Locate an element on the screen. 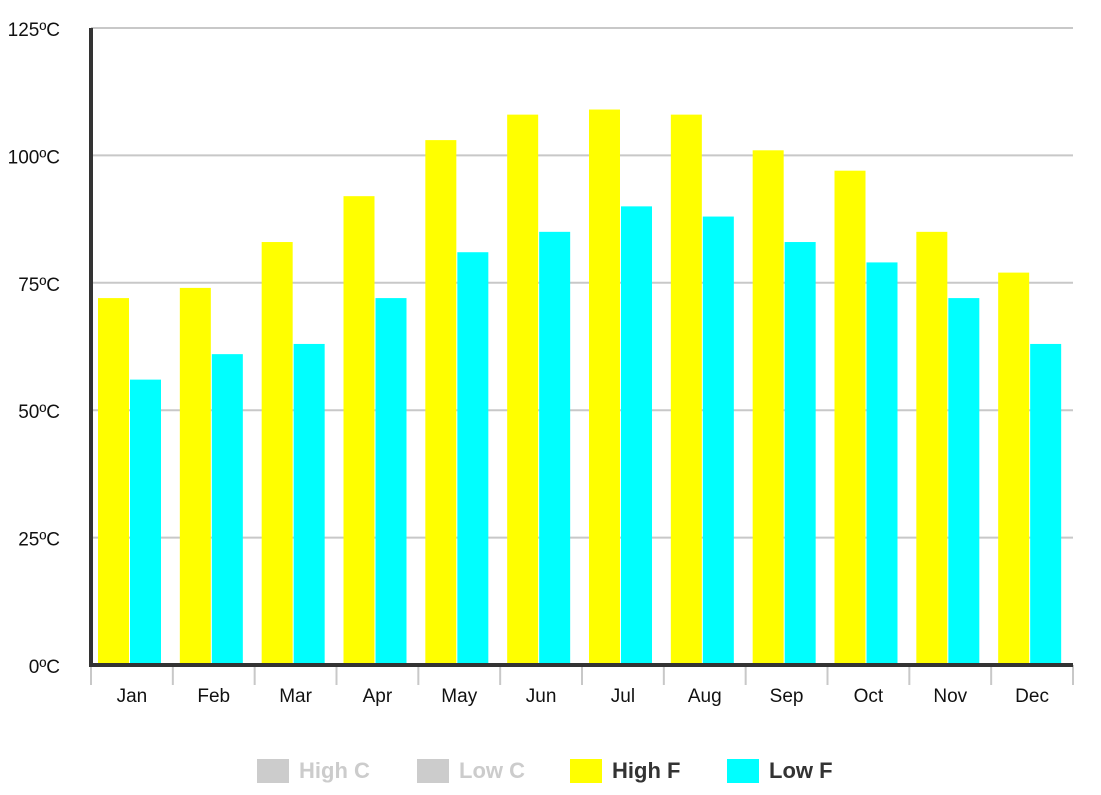 Image resolution: width=1101 pixels, height=795 pixels. x-tick-label: Dec is located at coordinates (1032, 696).